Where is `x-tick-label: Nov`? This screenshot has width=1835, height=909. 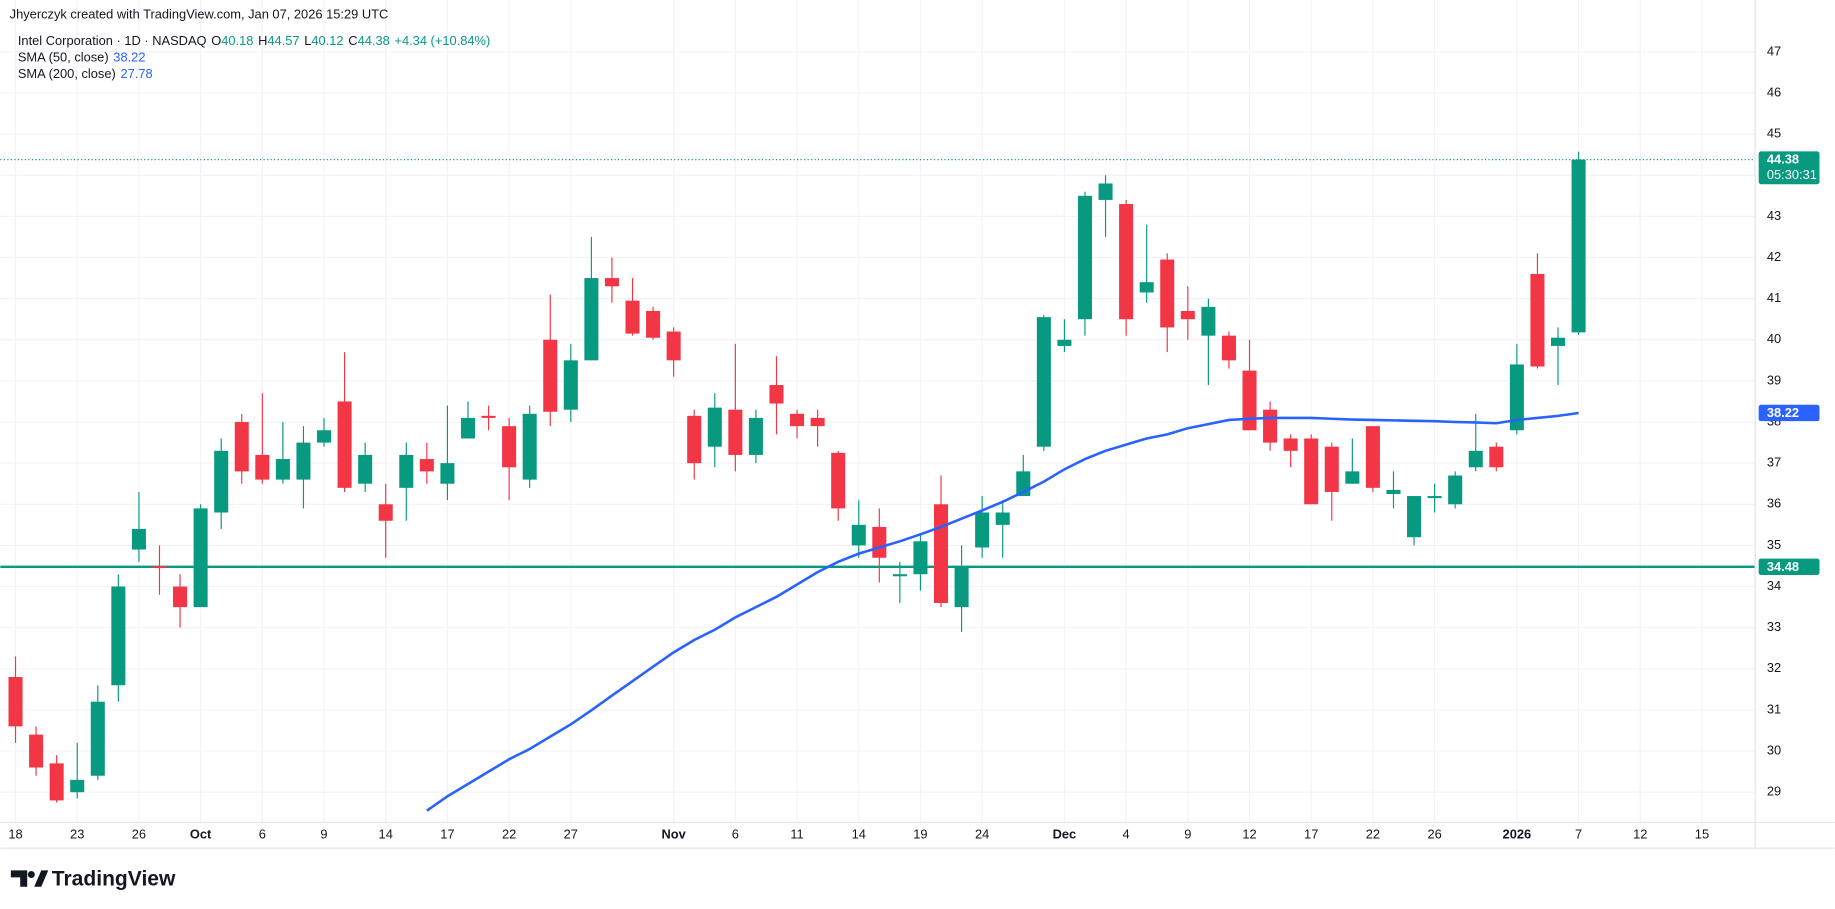
x-tick-label: Nov is located at coordinates (674, 834).